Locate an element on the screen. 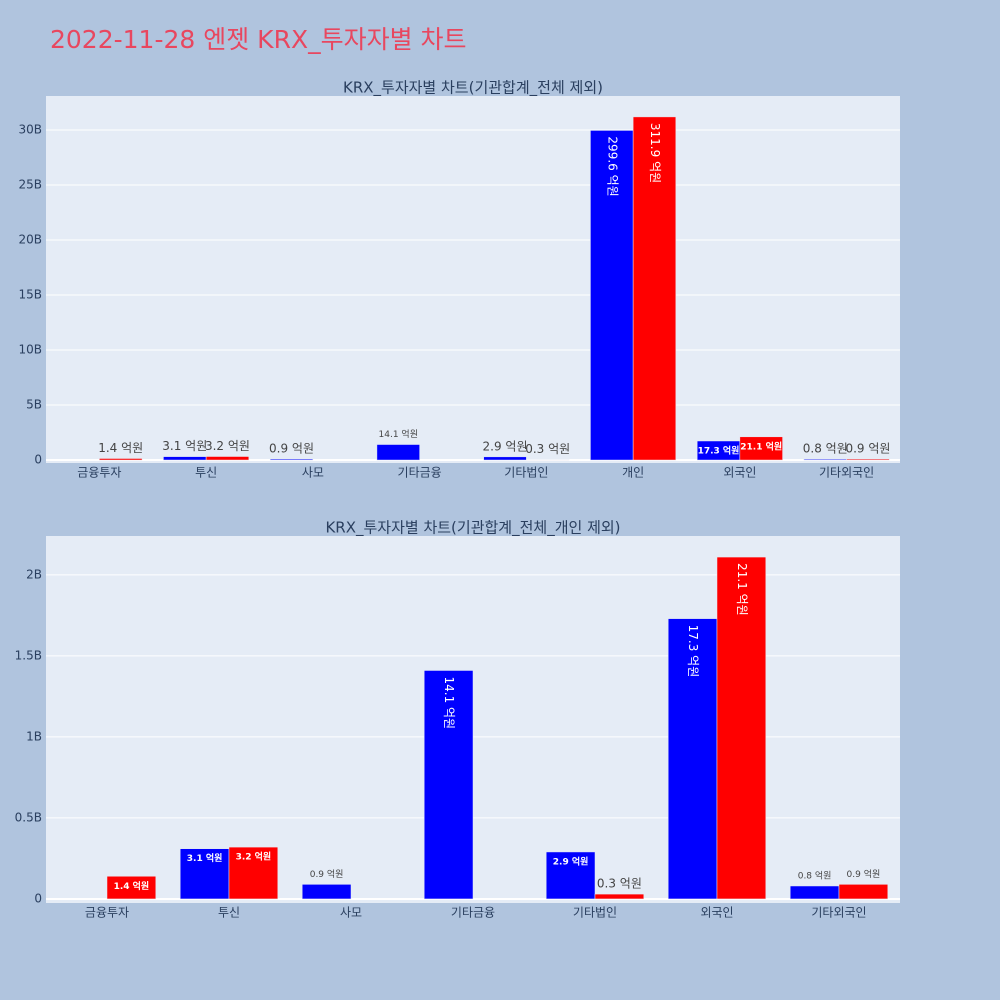 The height and width of the screenshot is (1000, 1000). y-tick-label: 1B is located at coordinates (34, 736).